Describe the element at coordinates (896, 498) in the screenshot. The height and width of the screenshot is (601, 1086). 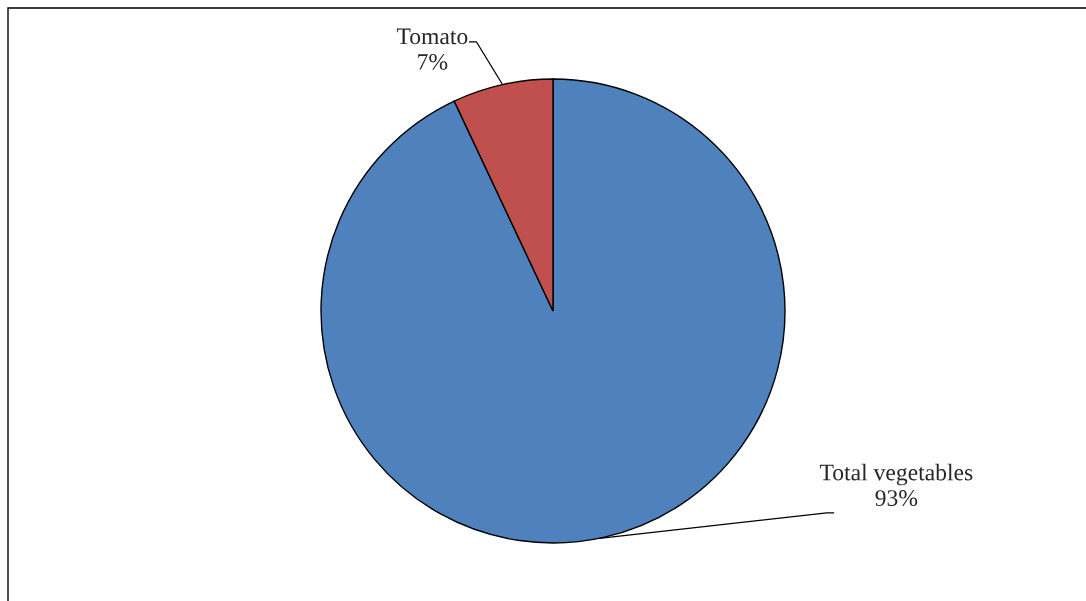
I see `data-label: 93%` at that location.